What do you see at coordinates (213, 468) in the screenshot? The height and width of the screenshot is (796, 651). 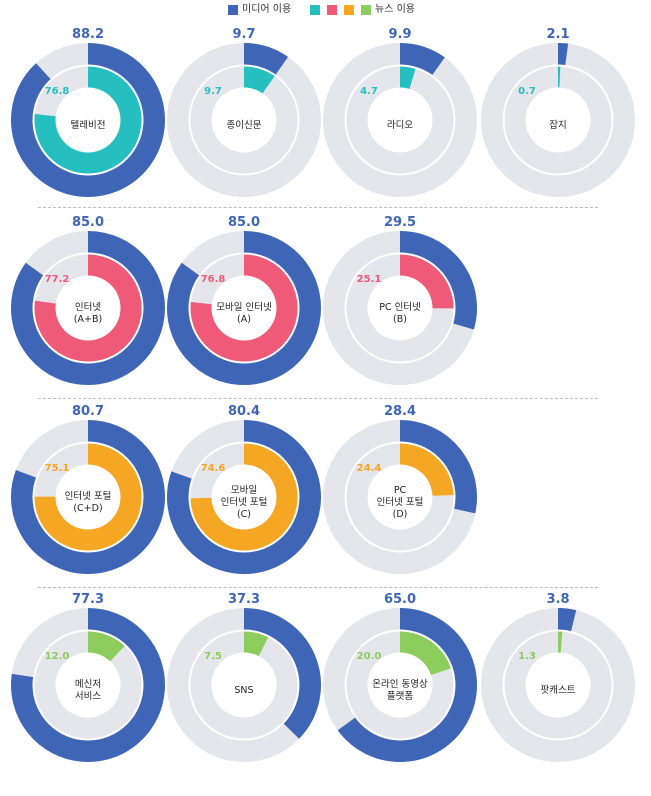 I see `news-value-label: 74.6` at bounding box center [213, 468].